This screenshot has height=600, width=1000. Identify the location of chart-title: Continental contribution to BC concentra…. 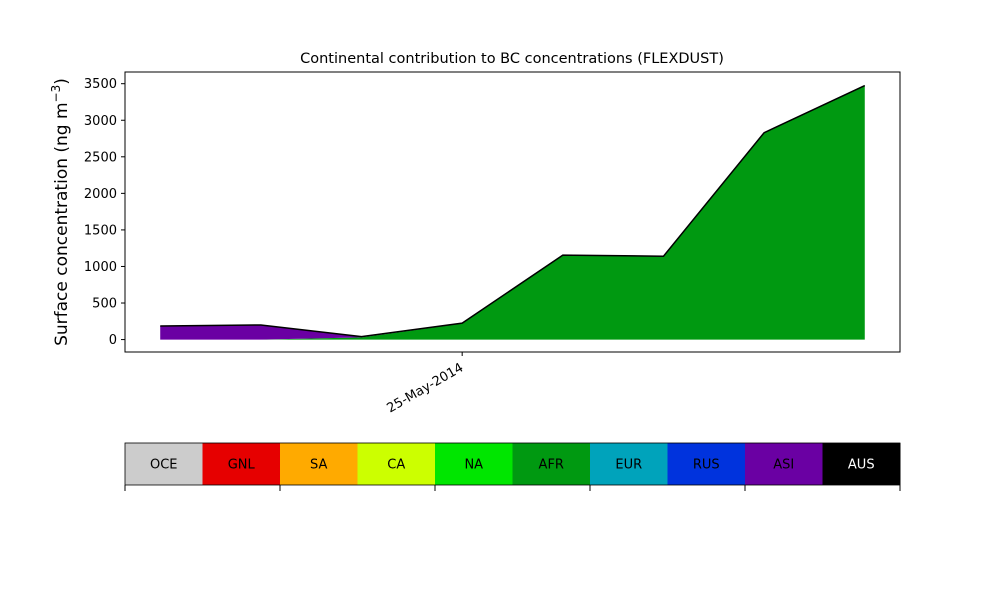
(512, 59).